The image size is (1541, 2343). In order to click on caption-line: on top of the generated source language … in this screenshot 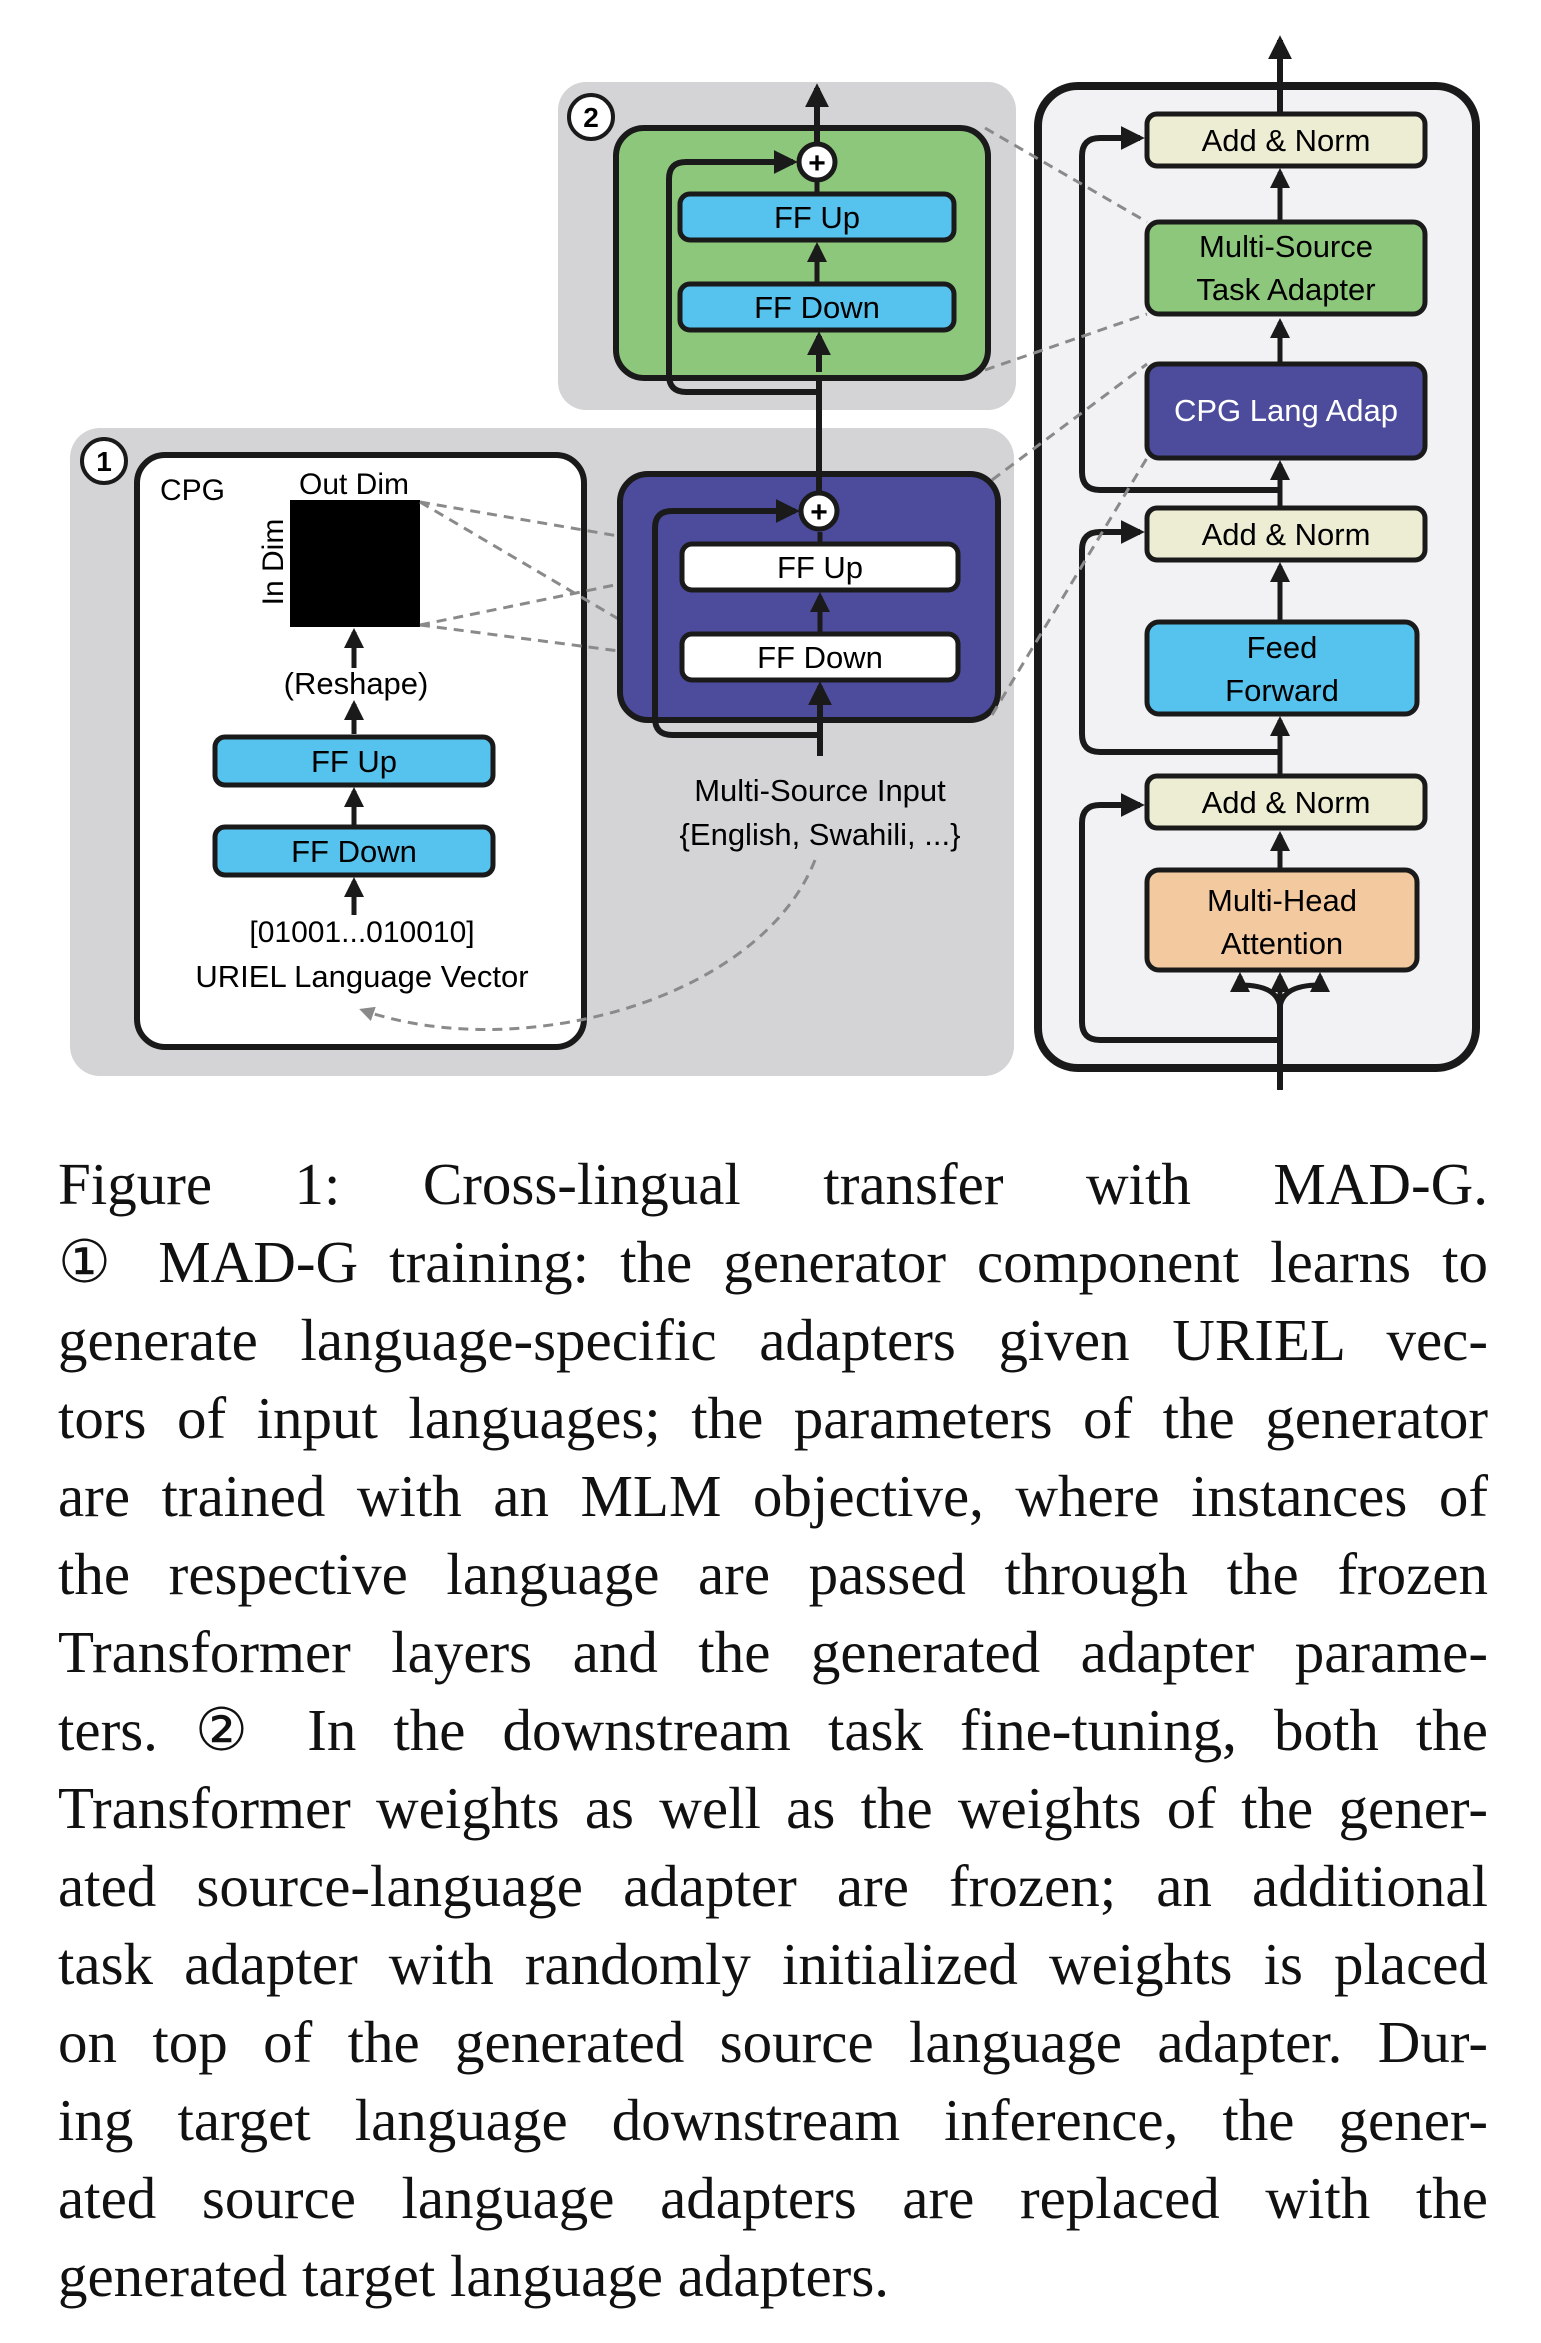, I will do `click(773, 2042)`.